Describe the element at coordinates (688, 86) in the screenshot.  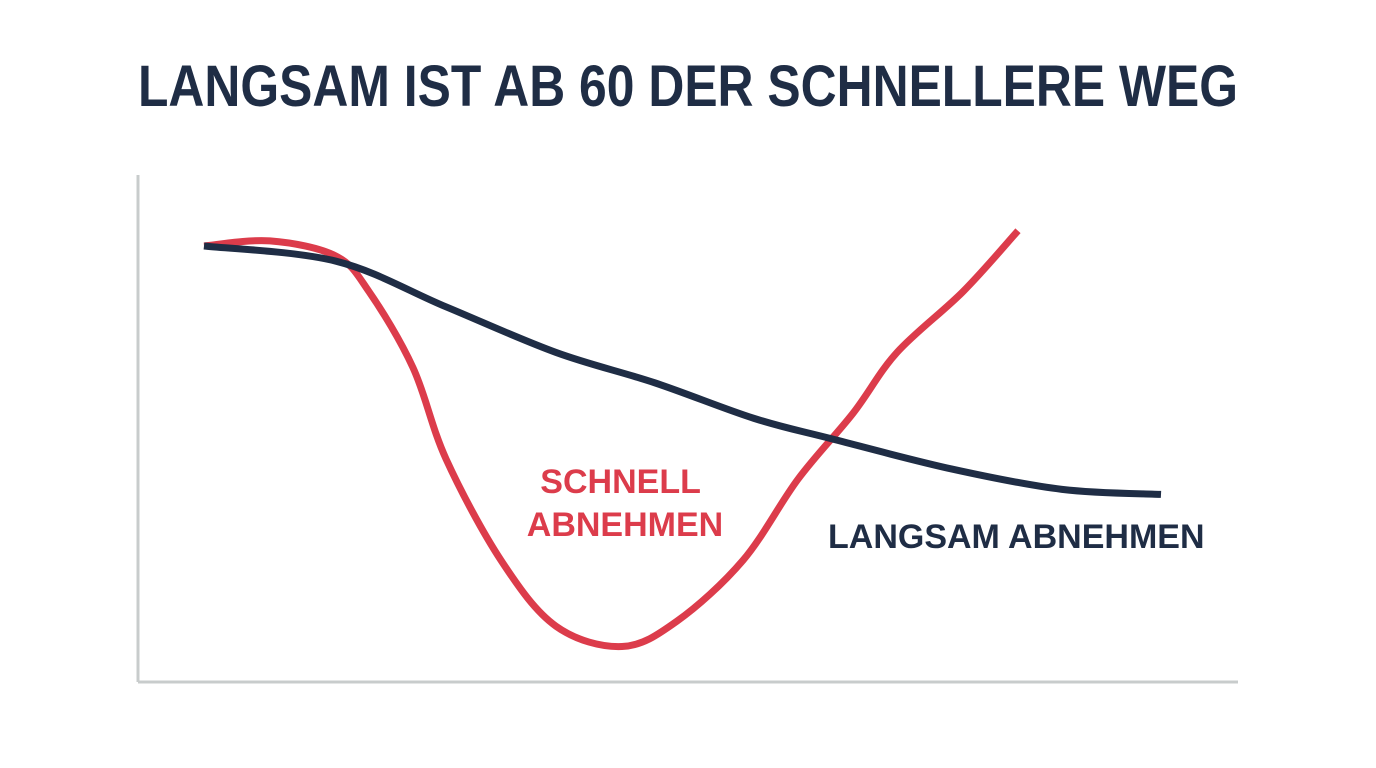
I see `chart-title: LANGSAM IST AB 60 DER SCHNELLERE WEG` at that location.